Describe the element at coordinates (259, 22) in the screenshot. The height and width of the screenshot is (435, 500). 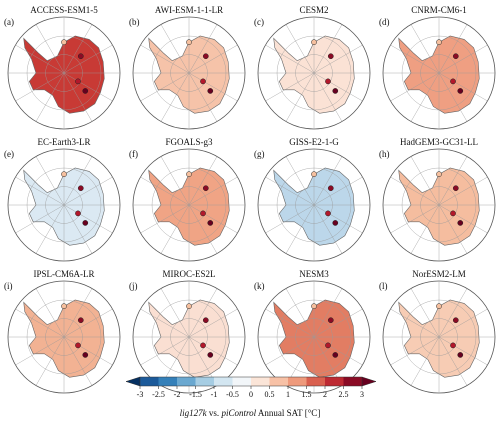
I see `panel-label: (c)` at that location.